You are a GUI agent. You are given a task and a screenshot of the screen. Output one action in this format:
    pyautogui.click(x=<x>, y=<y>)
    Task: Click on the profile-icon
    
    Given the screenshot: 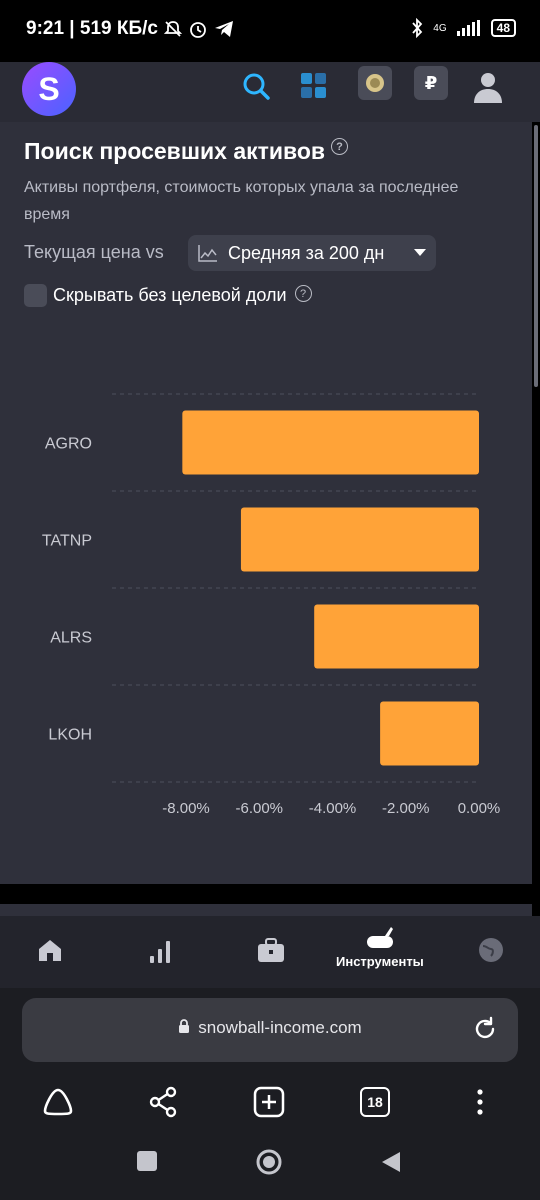 What is the action you would take?
    pyautogui.click(x=488, y=86)
    